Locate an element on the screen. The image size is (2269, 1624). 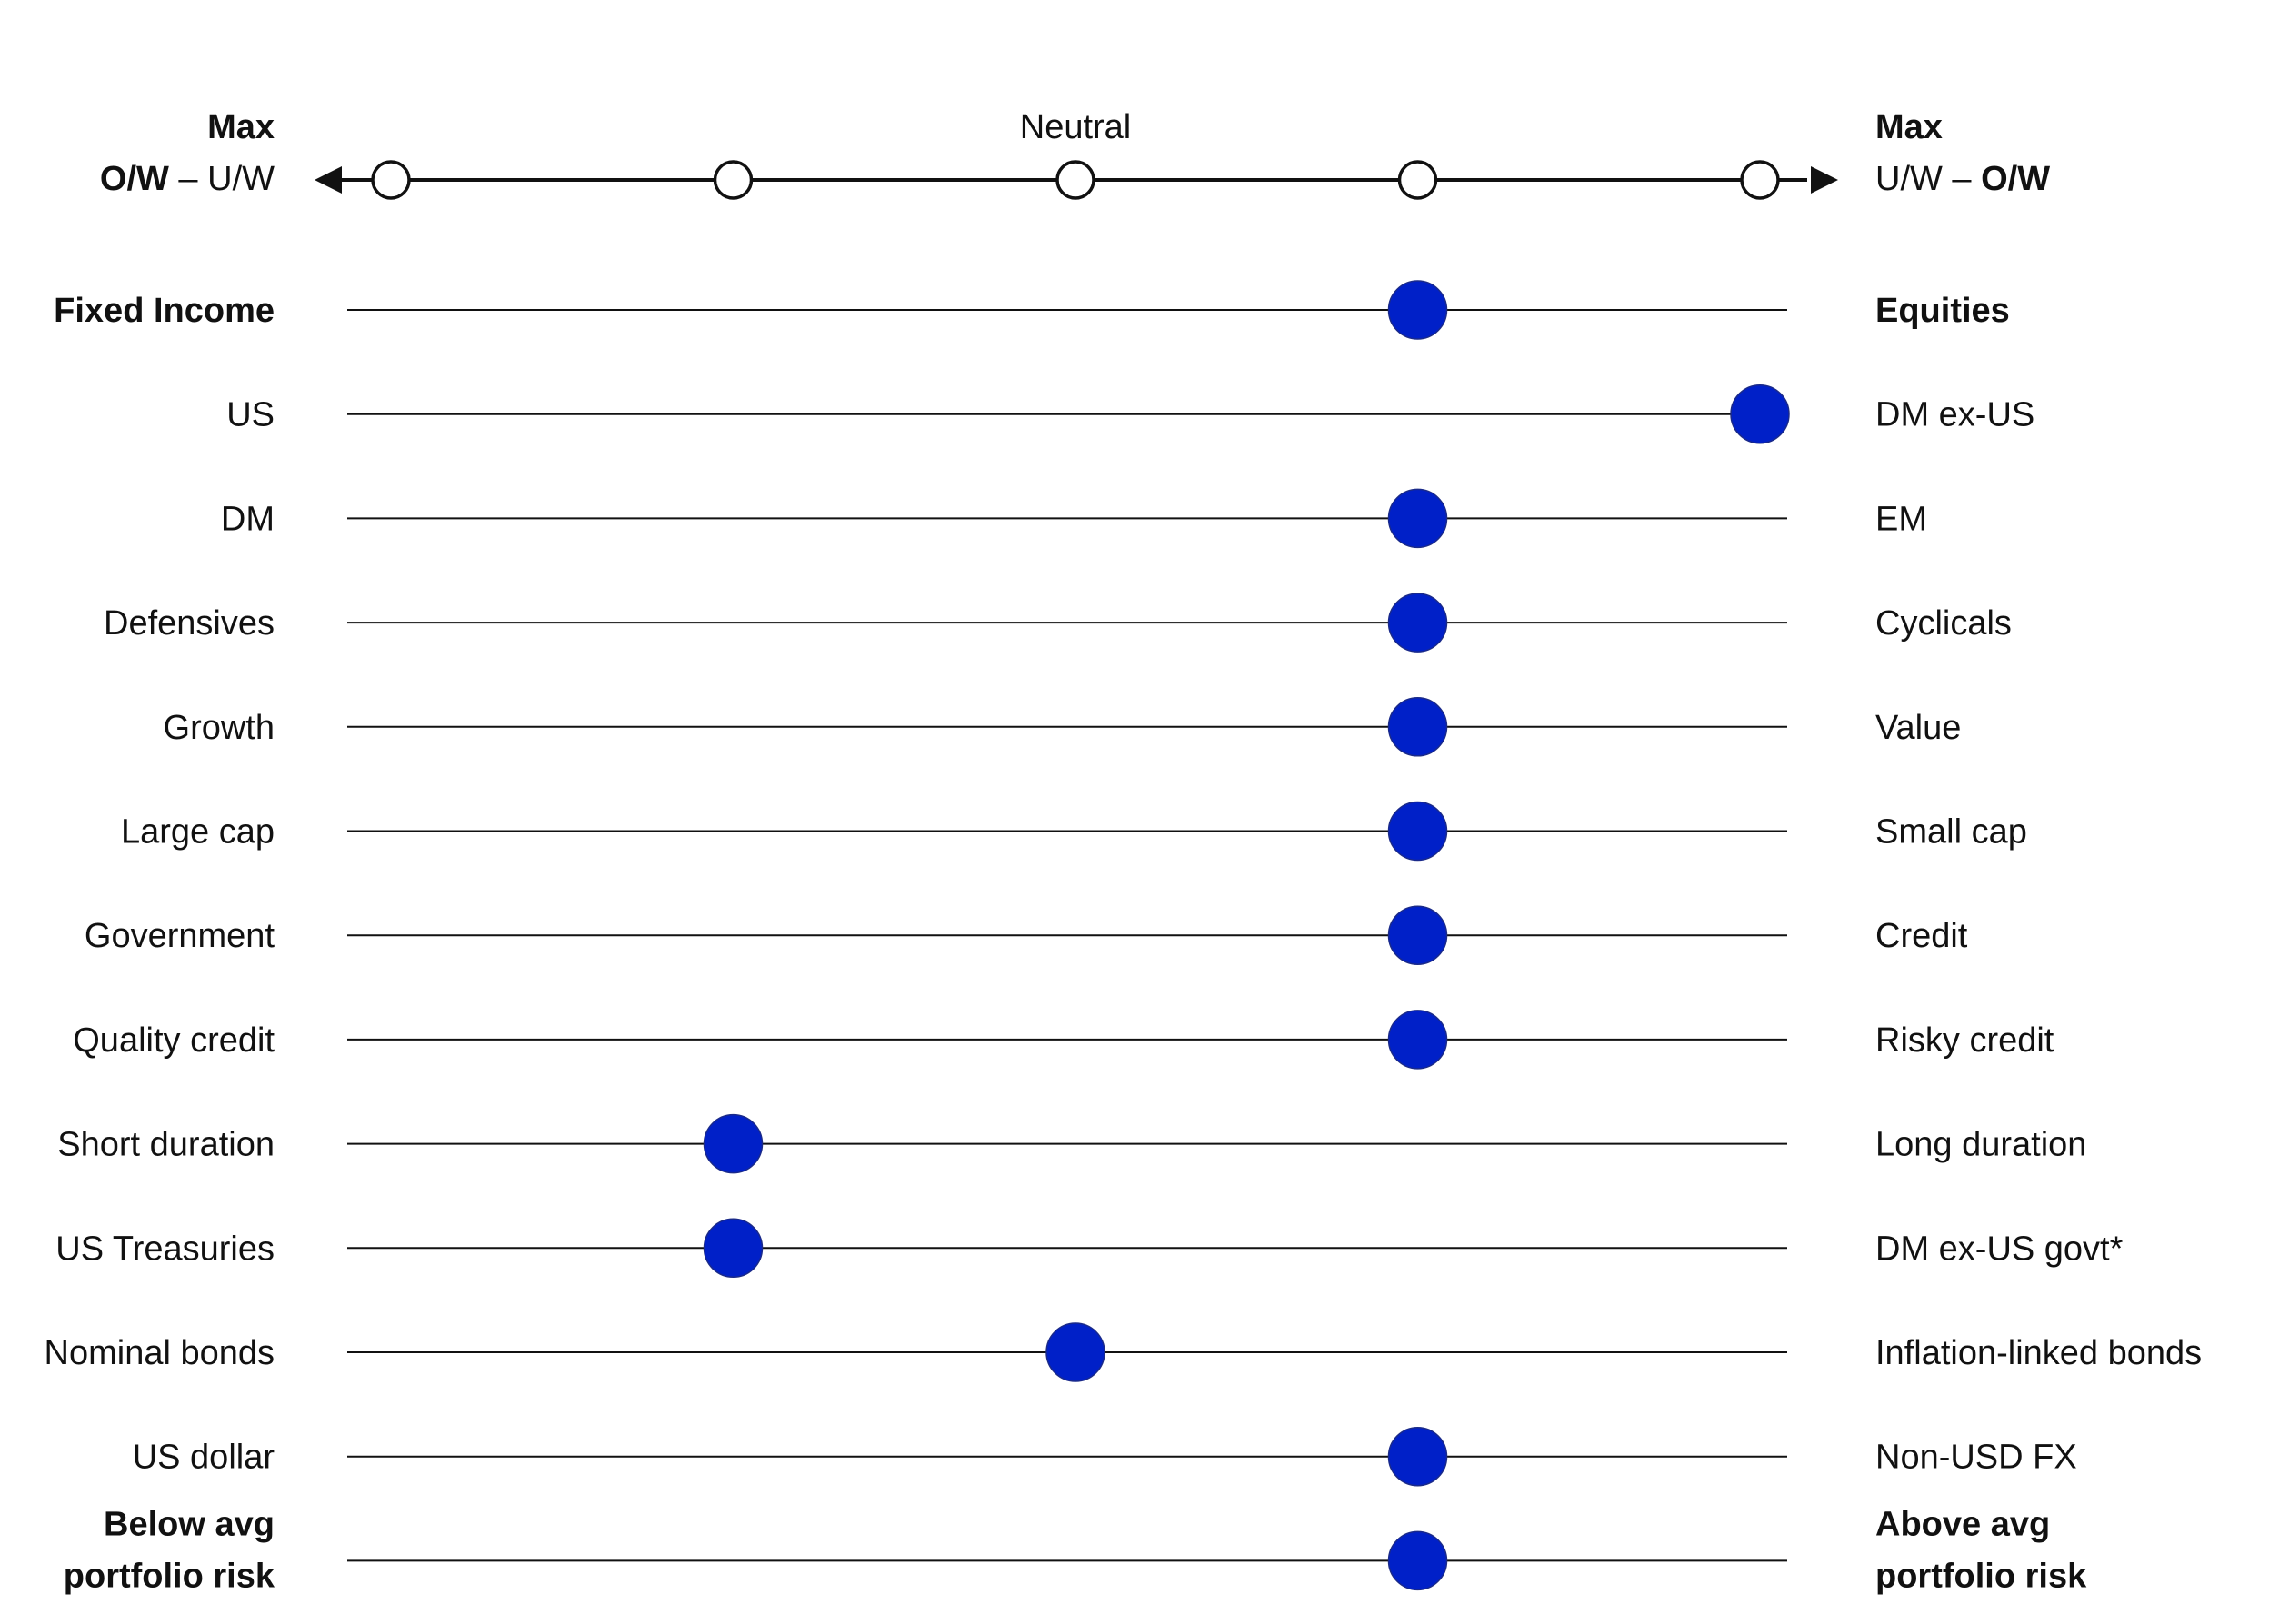
left-row-label: Short duration is located at coordinates (166, 1145).